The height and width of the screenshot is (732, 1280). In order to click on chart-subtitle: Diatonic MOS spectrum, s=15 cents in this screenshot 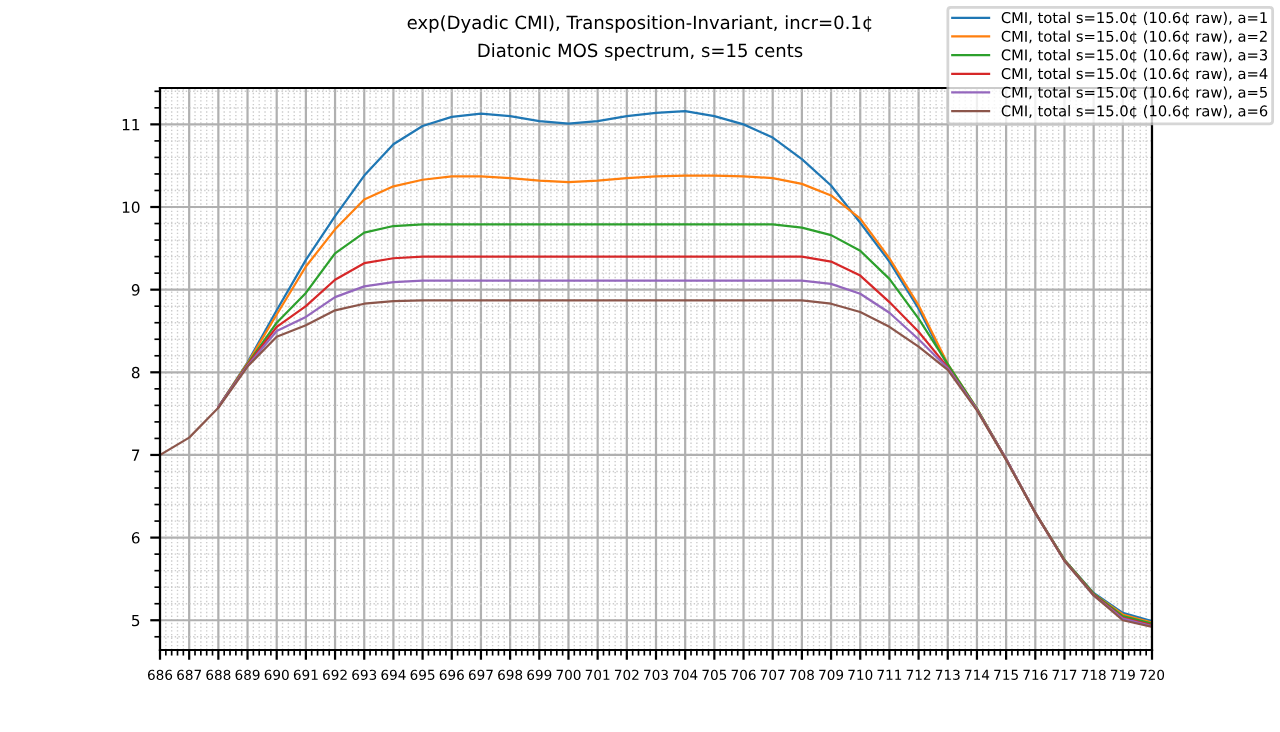, I will do `click(640, 52)`.